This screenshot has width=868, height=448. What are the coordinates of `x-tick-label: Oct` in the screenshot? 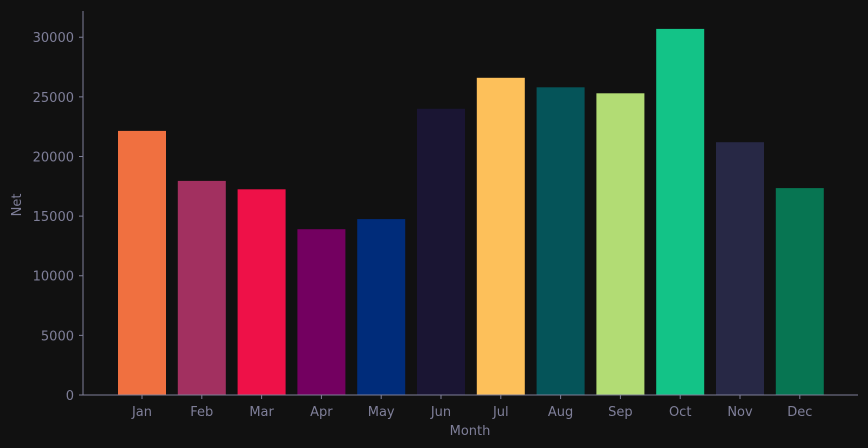 It's located at (680, 412).